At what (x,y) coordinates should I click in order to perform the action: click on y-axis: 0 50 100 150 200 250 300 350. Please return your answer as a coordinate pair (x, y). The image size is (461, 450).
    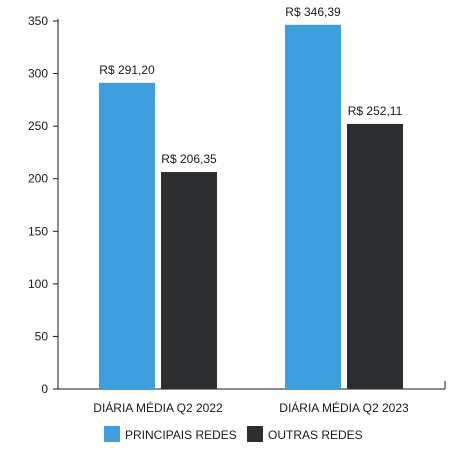
    Looking at the image, I should click on (43, 205).